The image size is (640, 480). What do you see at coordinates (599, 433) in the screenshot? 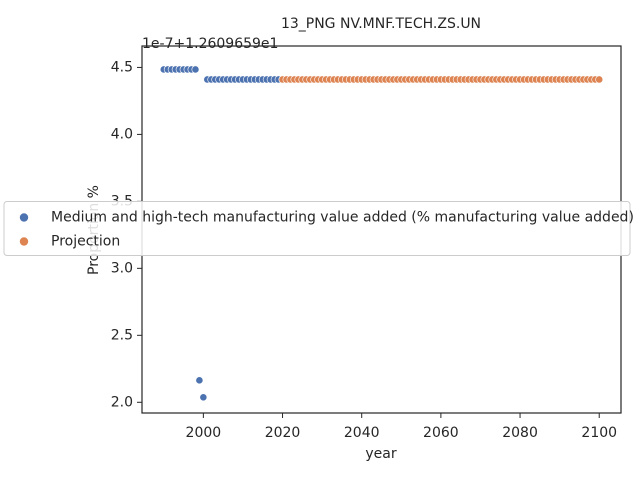
I see `x-tick-label: 2100` at bounding box center [599, 433].